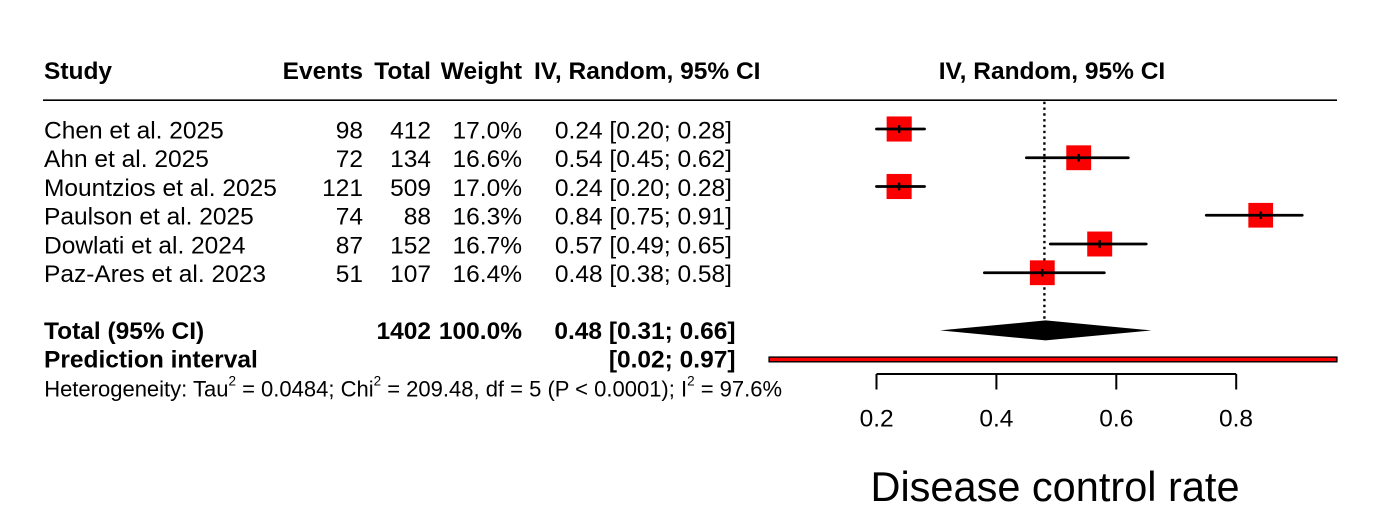 This screenshot has width=1389, height=522. I want to click on svg-text: Total (95% CI), so click(124, 331).